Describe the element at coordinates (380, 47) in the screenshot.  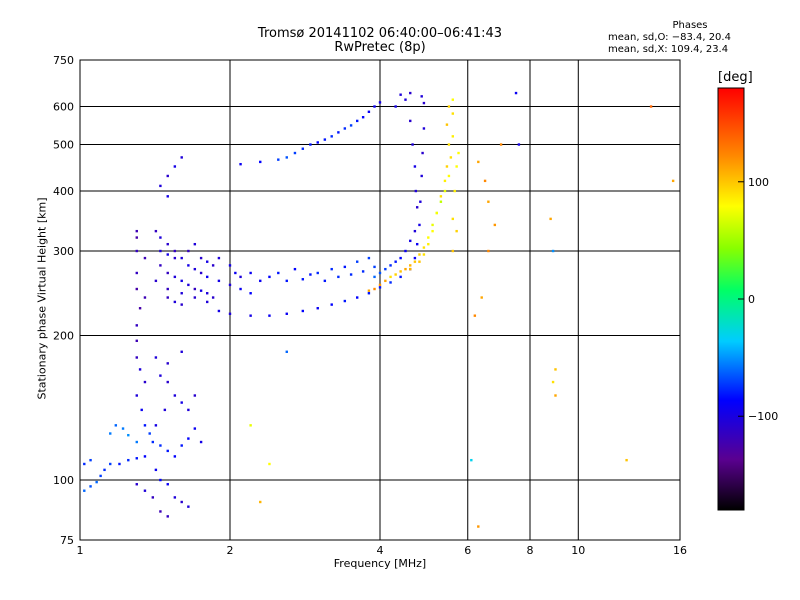
I see `chart-subtitle: RwPretec (8p)` at that location.